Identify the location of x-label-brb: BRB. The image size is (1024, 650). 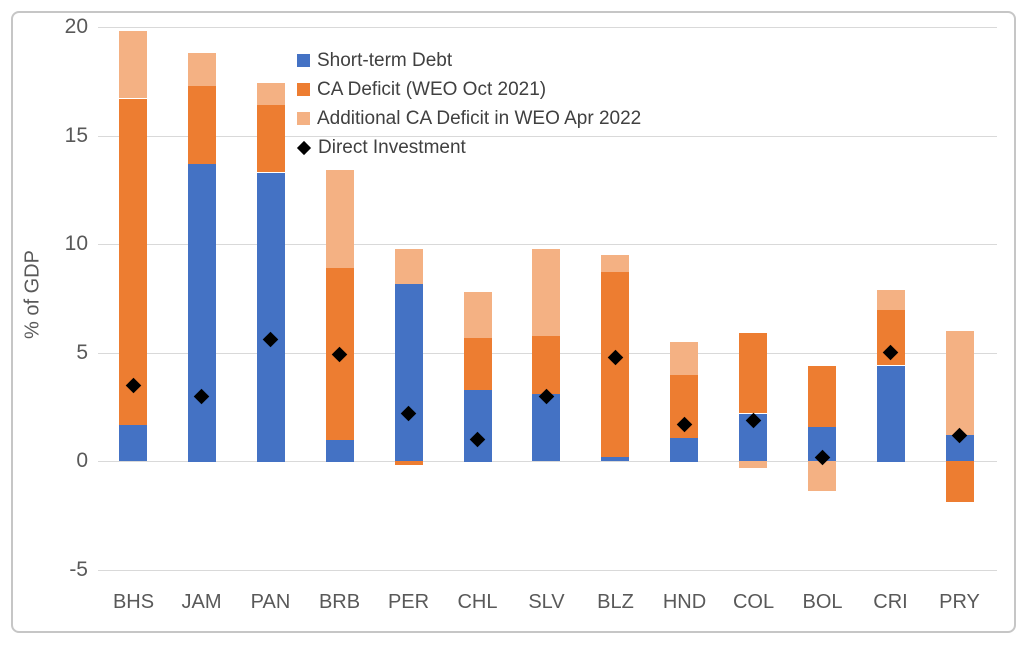
(339, 602).